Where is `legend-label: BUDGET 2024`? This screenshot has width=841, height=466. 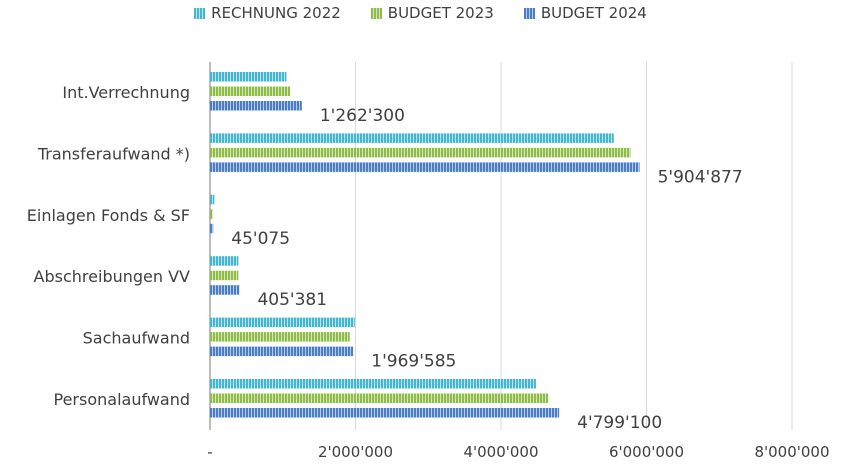 legend-label: BUDGET 2024 is located at coordinates (593, 13).